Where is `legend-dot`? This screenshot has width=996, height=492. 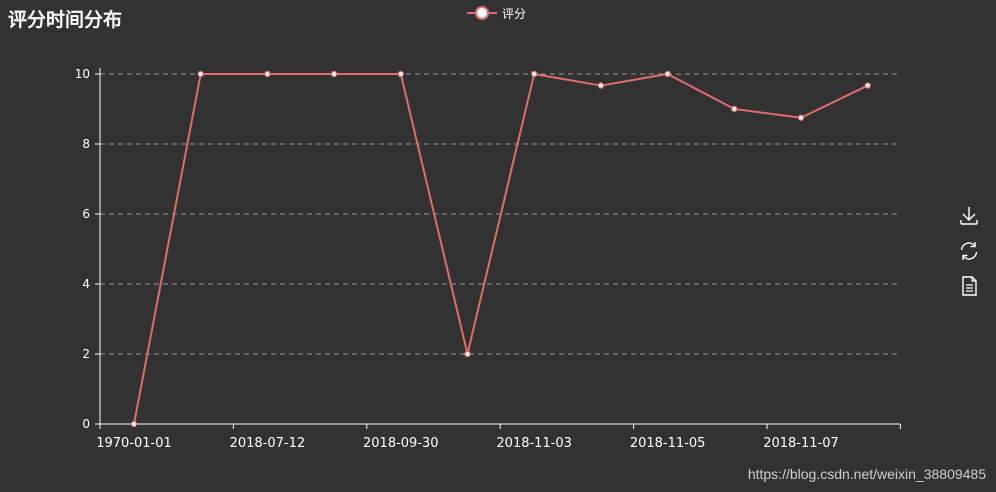 legend-dot is located at coordinates (482, 13).